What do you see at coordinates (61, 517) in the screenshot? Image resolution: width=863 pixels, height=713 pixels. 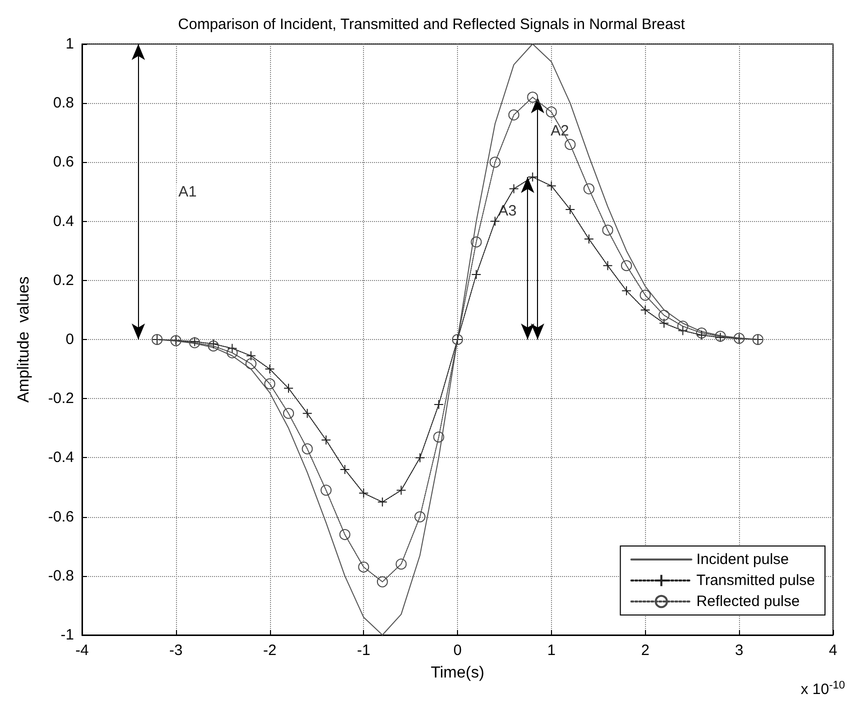 I see `y-tick-label: -0.6` at bounding box center [61, 517].